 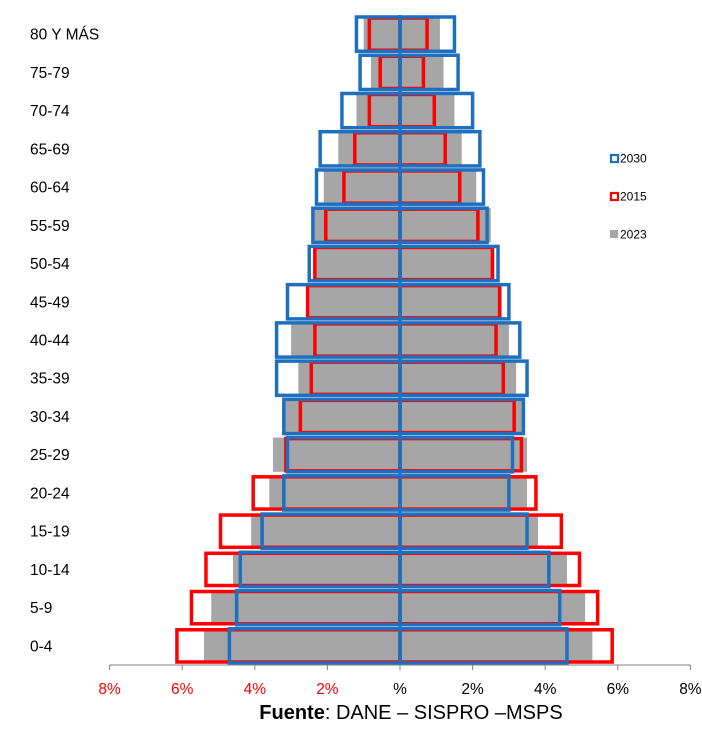 I want to click on legend-swatch-2023, so click(x=614, y=234).